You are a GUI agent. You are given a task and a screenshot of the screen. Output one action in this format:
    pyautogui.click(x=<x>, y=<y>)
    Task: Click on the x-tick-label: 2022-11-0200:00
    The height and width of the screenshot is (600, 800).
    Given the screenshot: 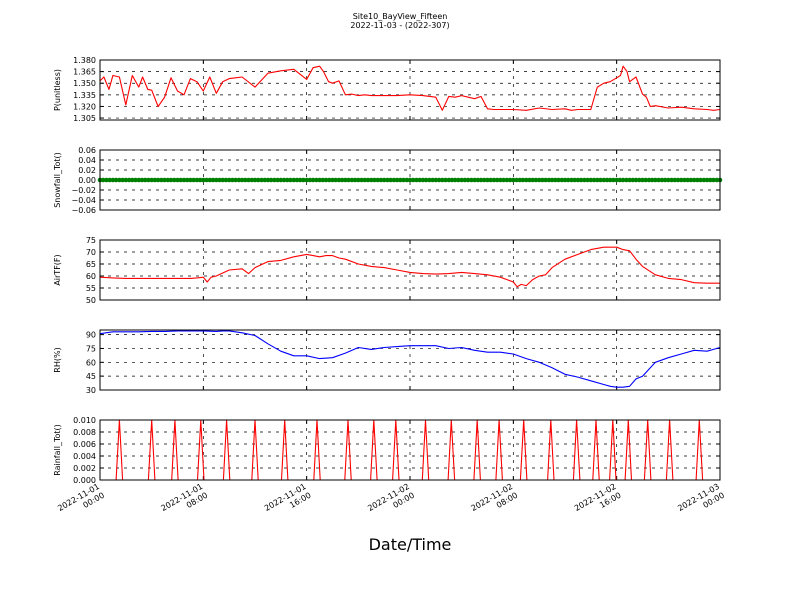 What is the action you would take?
    pyautogui.click(x=391, y=502)
    